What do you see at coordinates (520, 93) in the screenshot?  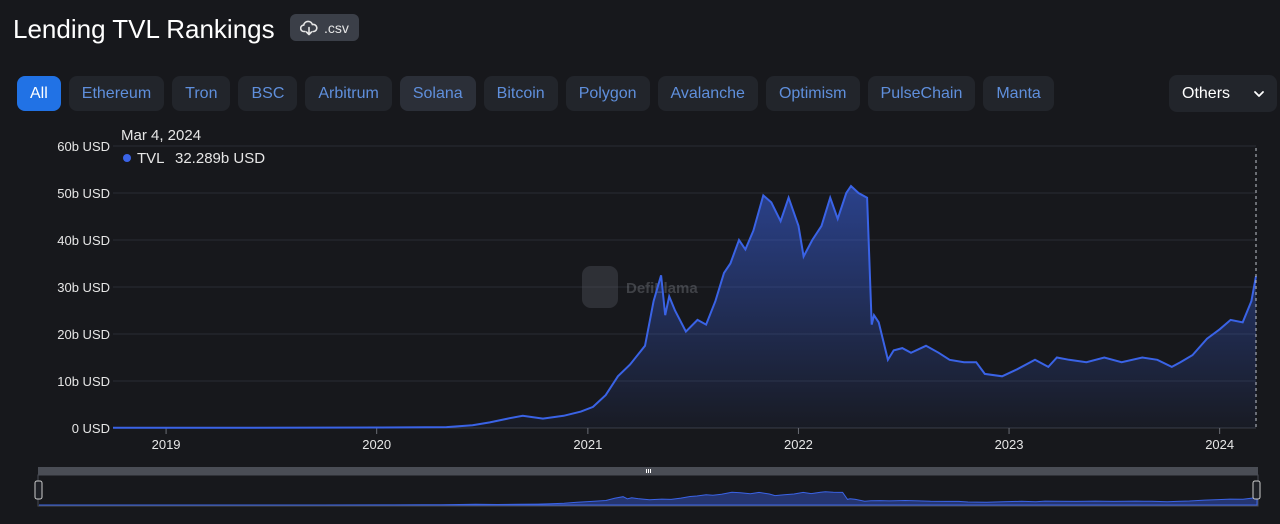 I see `chain-tab-bitcoin: Bitcoin` at bounding box center [520, 93].